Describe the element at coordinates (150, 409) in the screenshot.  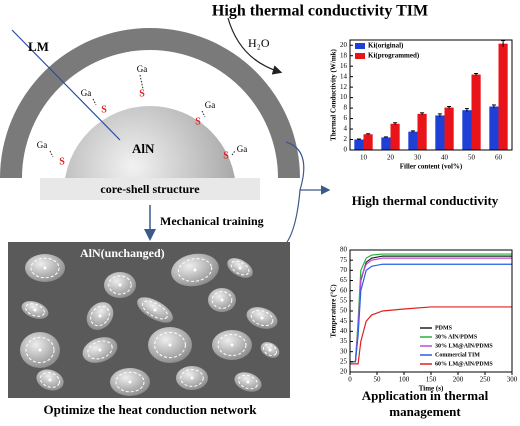
I see `network-caption: Optimize the heat conduction network` at that location.